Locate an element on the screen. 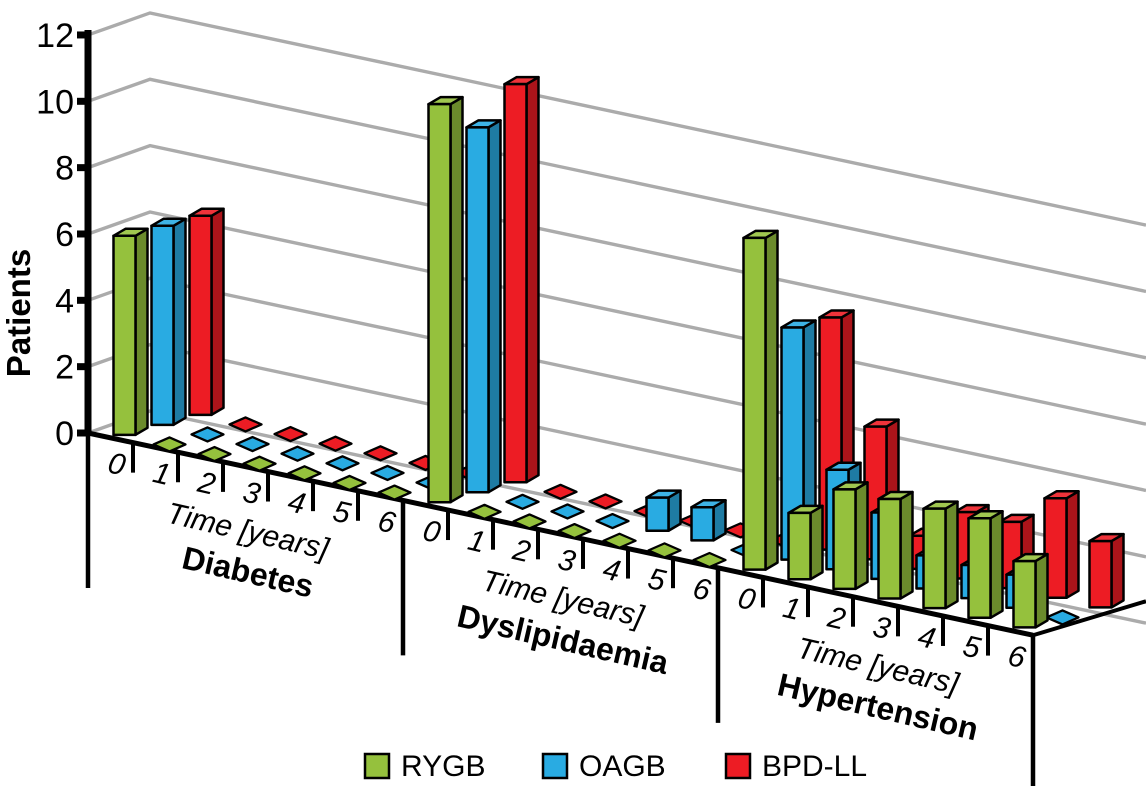 The image size is (1146, 786). zero-marker-OAGB-Hypertension-year6 is located at coordinates (1062, 617).